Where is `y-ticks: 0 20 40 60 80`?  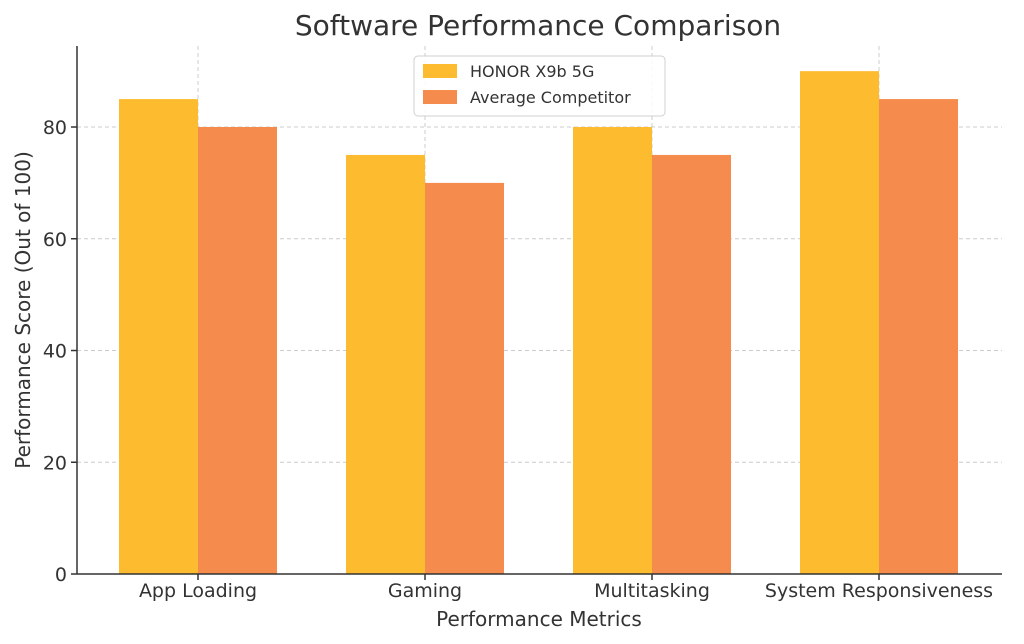 y-ticks: 0 20 40 60 80 is located at coordinates (60, 351).